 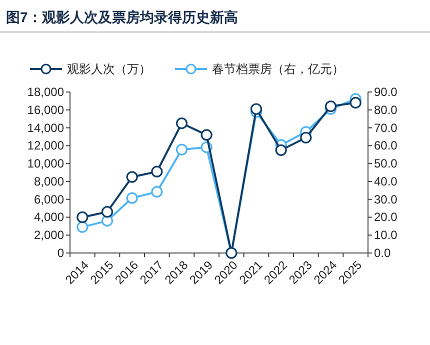 I want to click on y2-tick-label: 90.0, so click(x=386, y=92).